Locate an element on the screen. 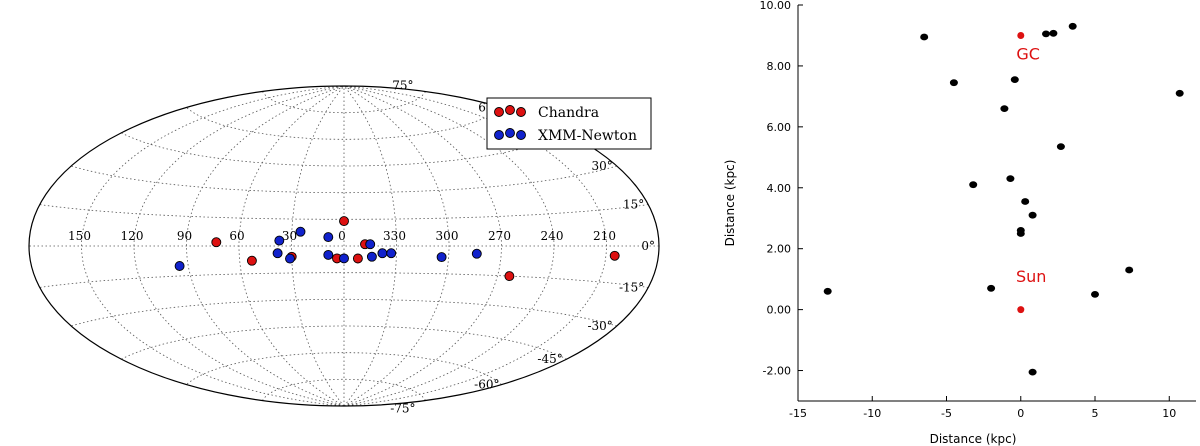 The image size is (1200, 446). latitude-tick-label: -15° is located at coordinates (631, 287).